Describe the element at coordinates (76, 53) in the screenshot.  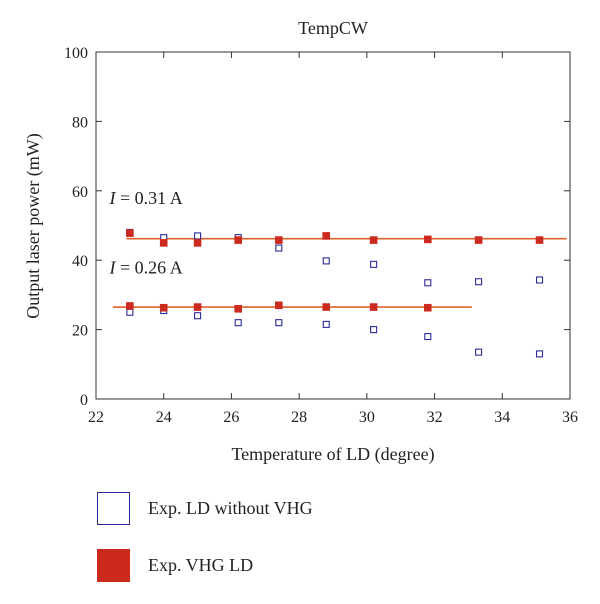
I see `y-tick-label: 100` at that location.